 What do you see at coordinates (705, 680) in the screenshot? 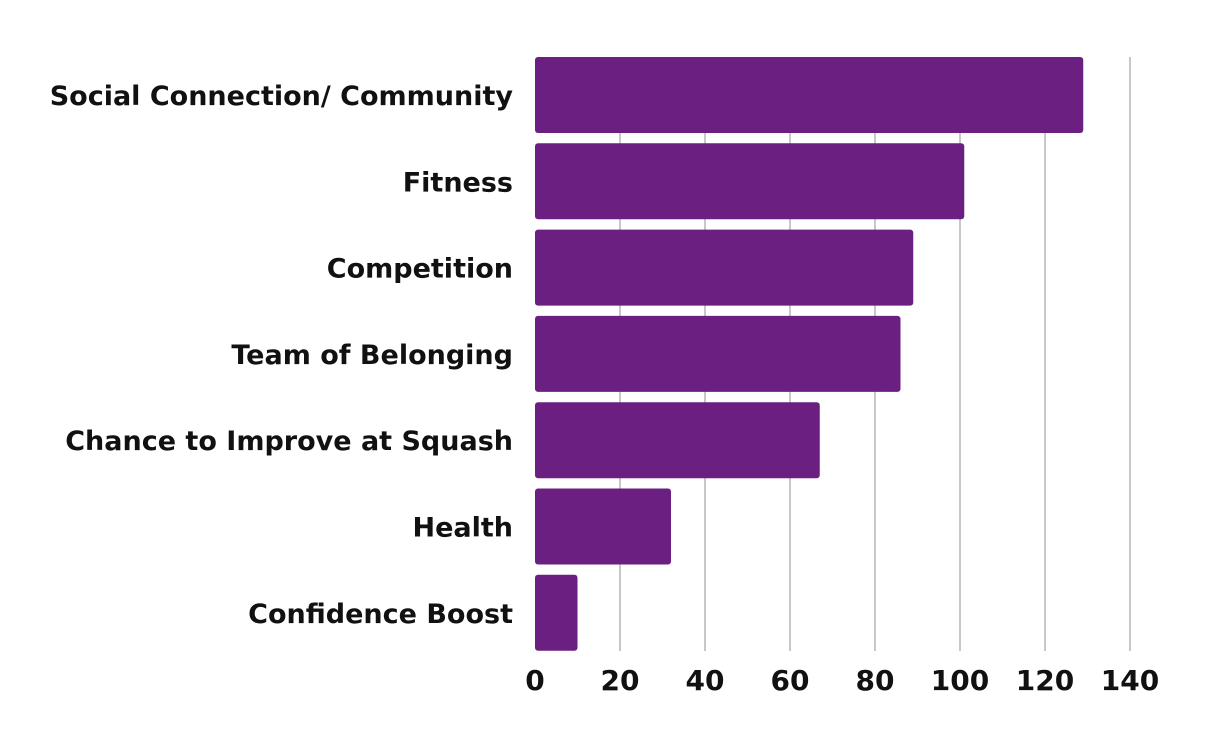
I see `x-tick-label: 40` at bounding box center [705, 680].